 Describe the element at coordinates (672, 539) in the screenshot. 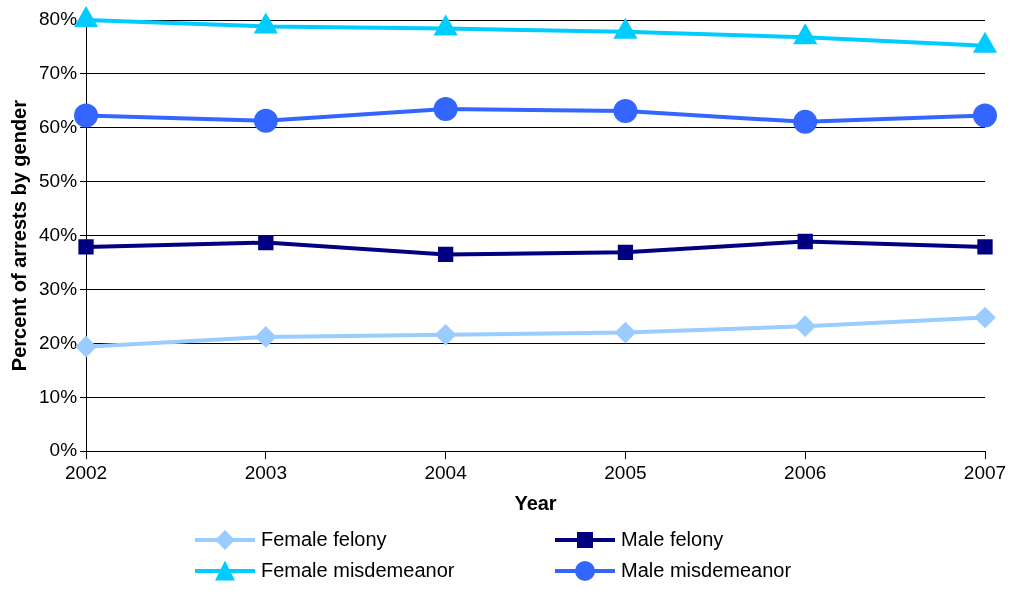

I see `legend-label: Male felony` at that location.